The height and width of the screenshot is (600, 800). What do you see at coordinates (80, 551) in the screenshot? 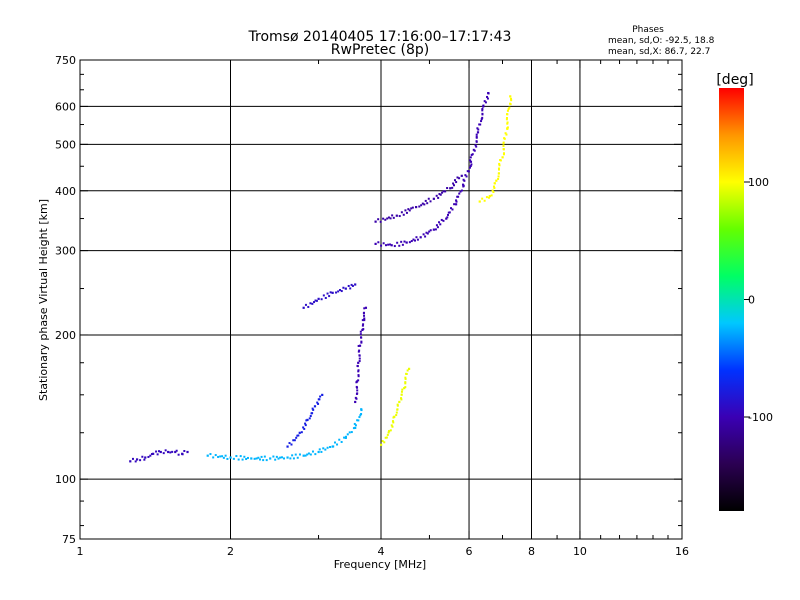
I see `x-tick-label: 1` at bounding box center [80, 551].